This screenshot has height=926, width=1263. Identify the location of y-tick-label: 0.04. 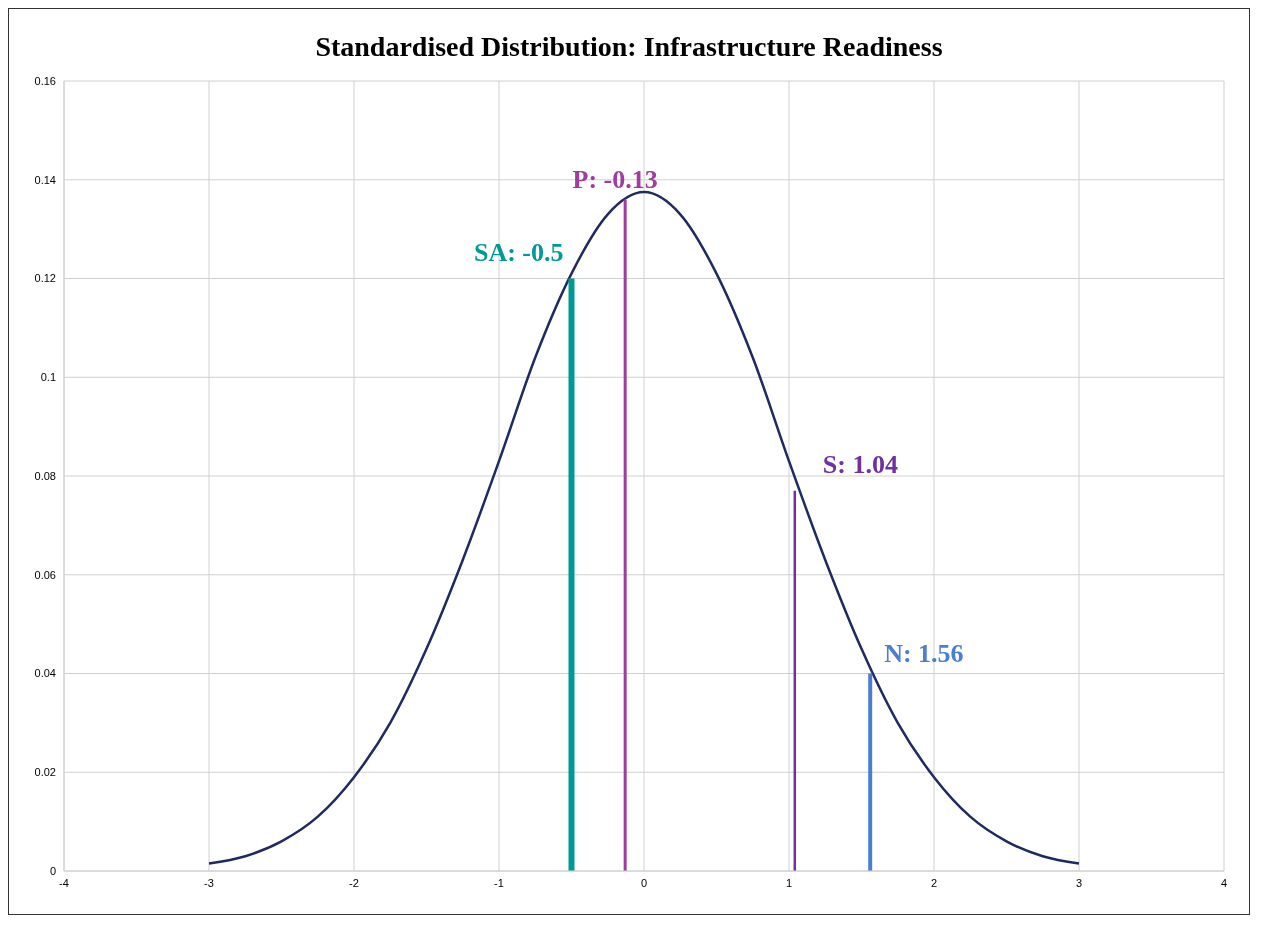
(45, 673).